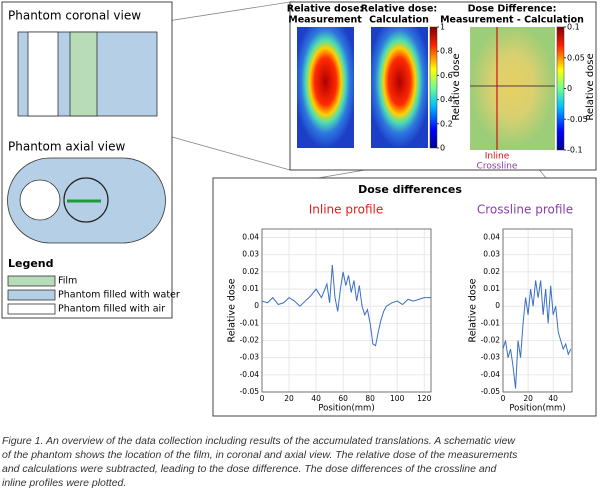 The image size is (600, 499). Describe the element at coordinates (399, 20) in the screenshot. I see `map-title: Calculation` at that location.